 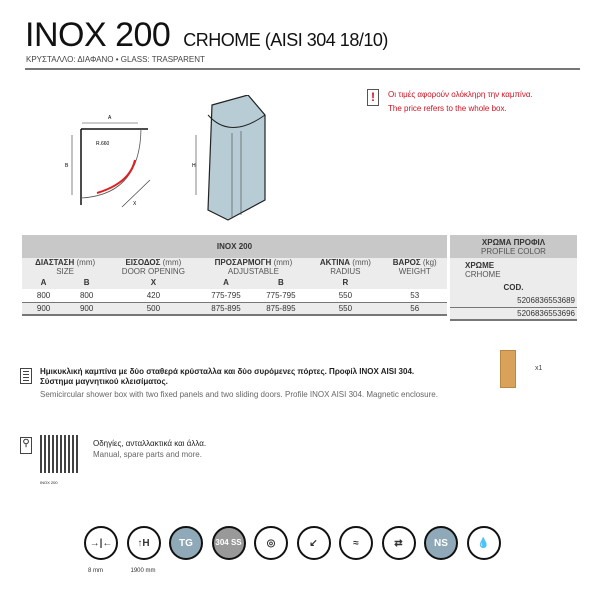 What do you see at coordinates (513, 301) in the screenshot?
I see `barcode-800: 5206836553689` at bounding box center [513, 301].